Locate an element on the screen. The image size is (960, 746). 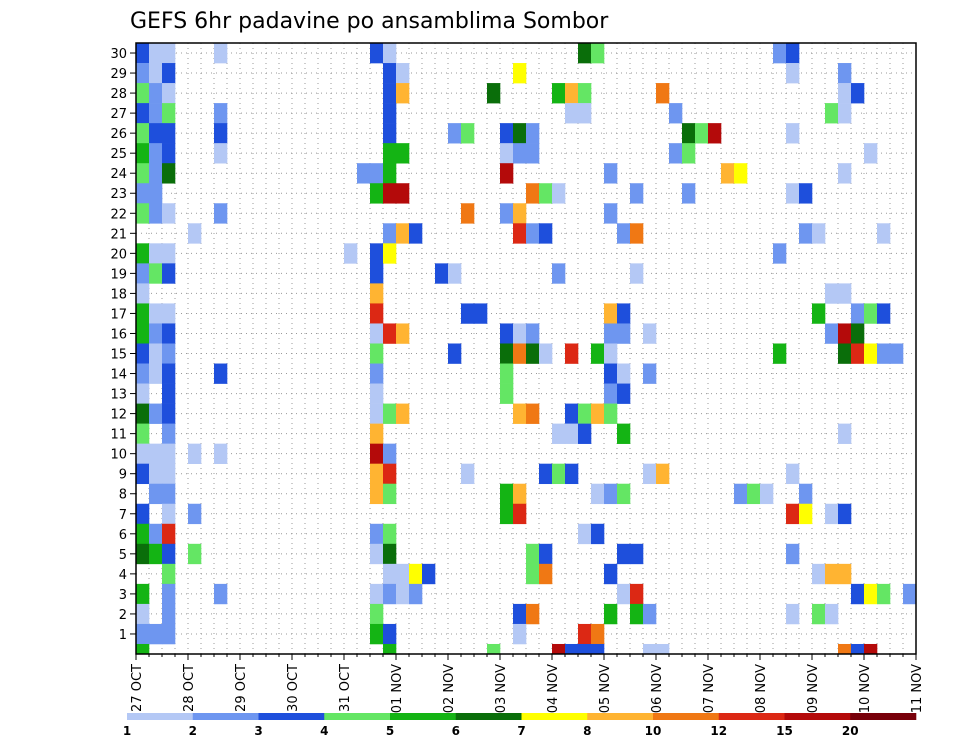
colorbar-label: 7 is located at coordinates (521, 731).